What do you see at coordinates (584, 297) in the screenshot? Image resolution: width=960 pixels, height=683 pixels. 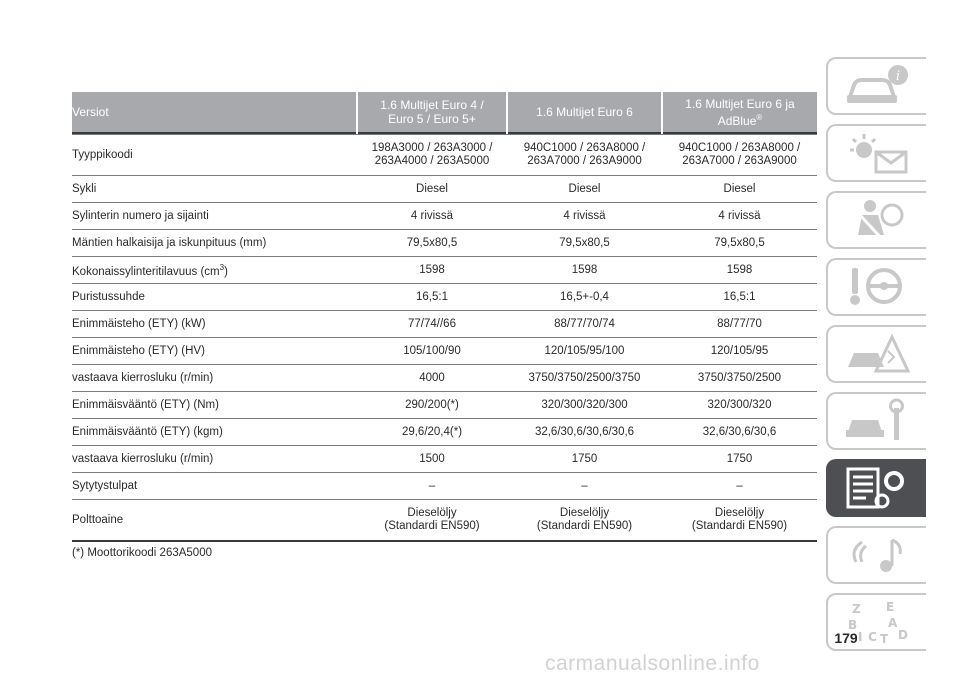 I see `cell-value: 16,5+-0,4` at bounding box center [584, 297].